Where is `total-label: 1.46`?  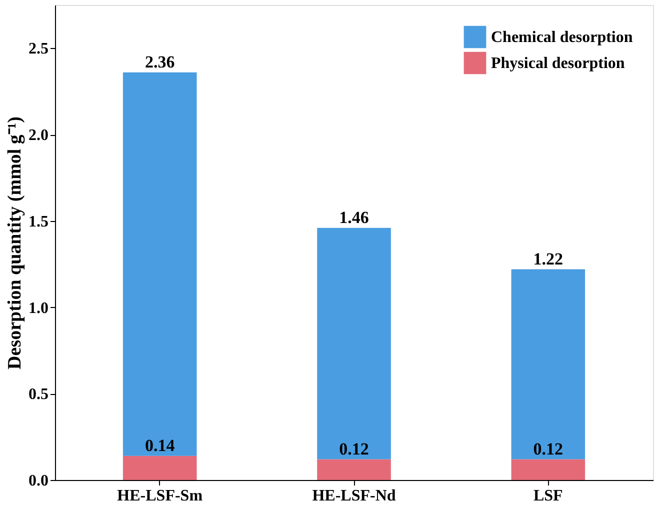 total-label: 1.46 is located at coordinates (354, 217).